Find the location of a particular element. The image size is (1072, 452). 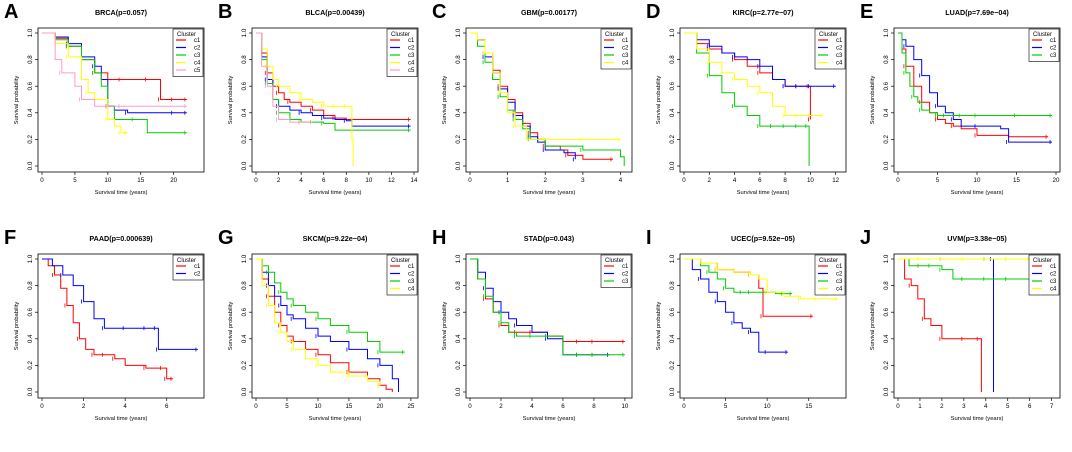

panel-letter: B is located at coordinates (225, 12).